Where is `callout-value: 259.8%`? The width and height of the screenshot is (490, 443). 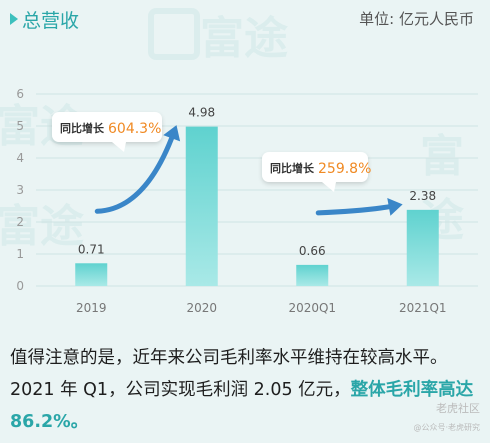 callout-value: 259.8% is located at coordinates (344, 169).